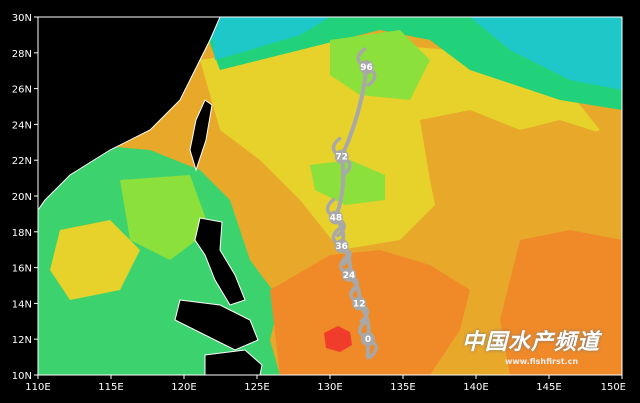 The height and width of the screenshot is (403, 640). I want to click on sst-yellow-west, so click(95, 260).